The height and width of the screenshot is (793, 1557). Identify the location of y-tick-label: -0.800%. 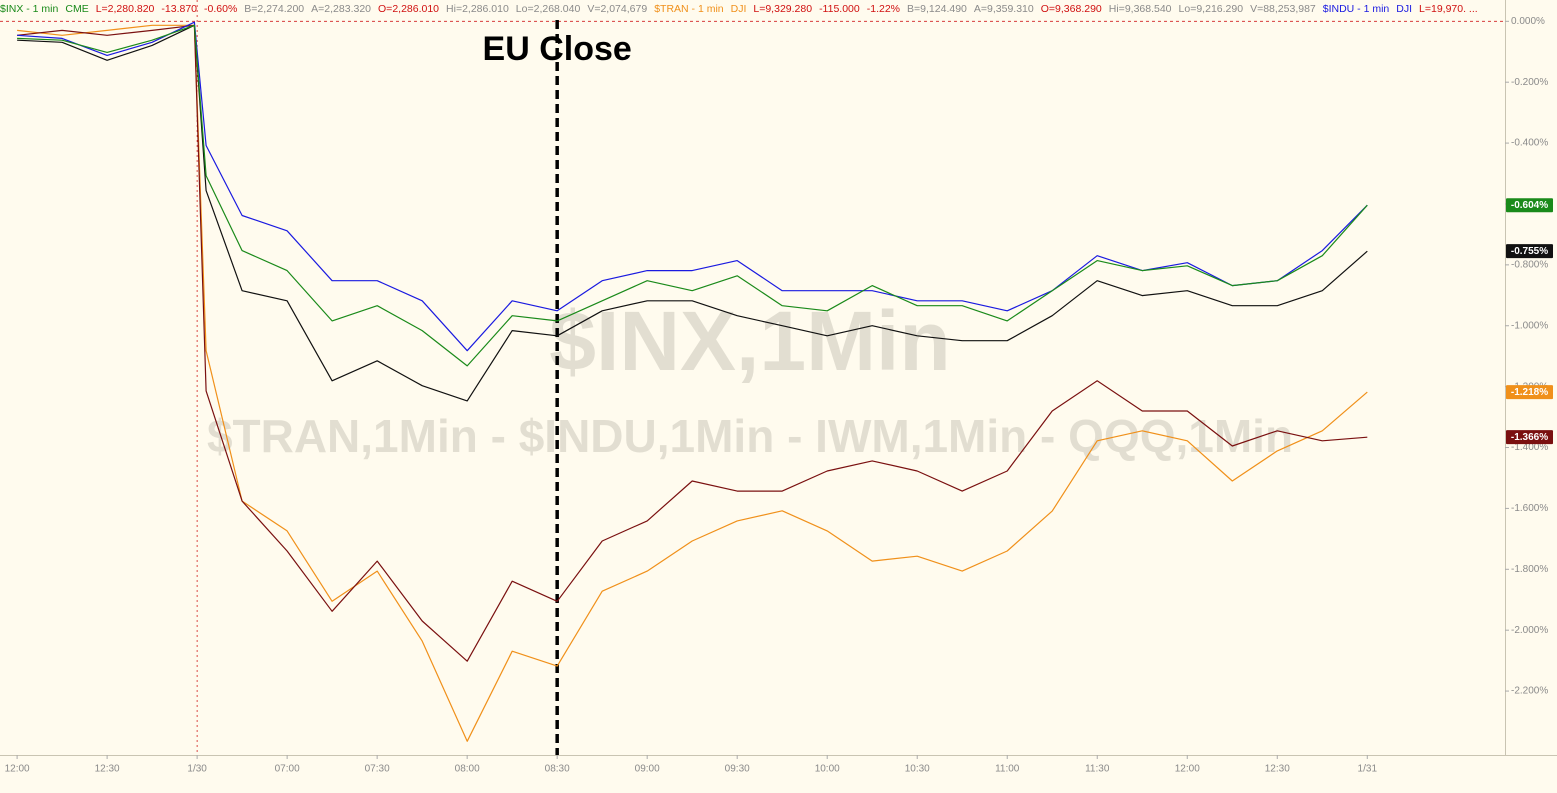
(1529, 264).